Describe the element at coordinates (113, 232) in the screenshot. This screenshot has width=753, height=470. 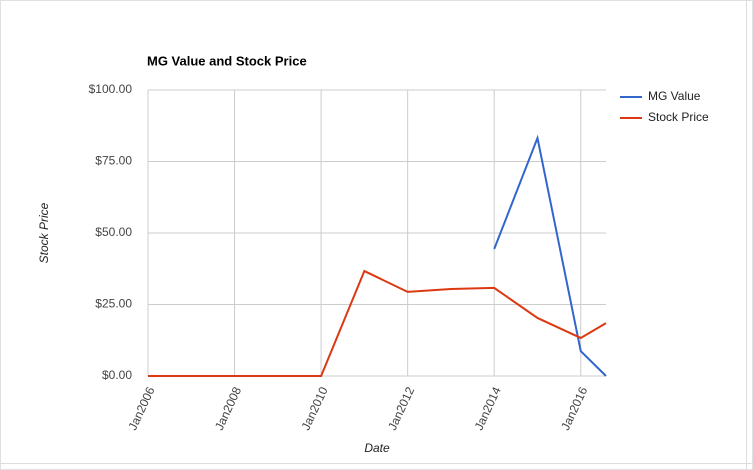
I see `y-tick-label: $50.00` at that location.